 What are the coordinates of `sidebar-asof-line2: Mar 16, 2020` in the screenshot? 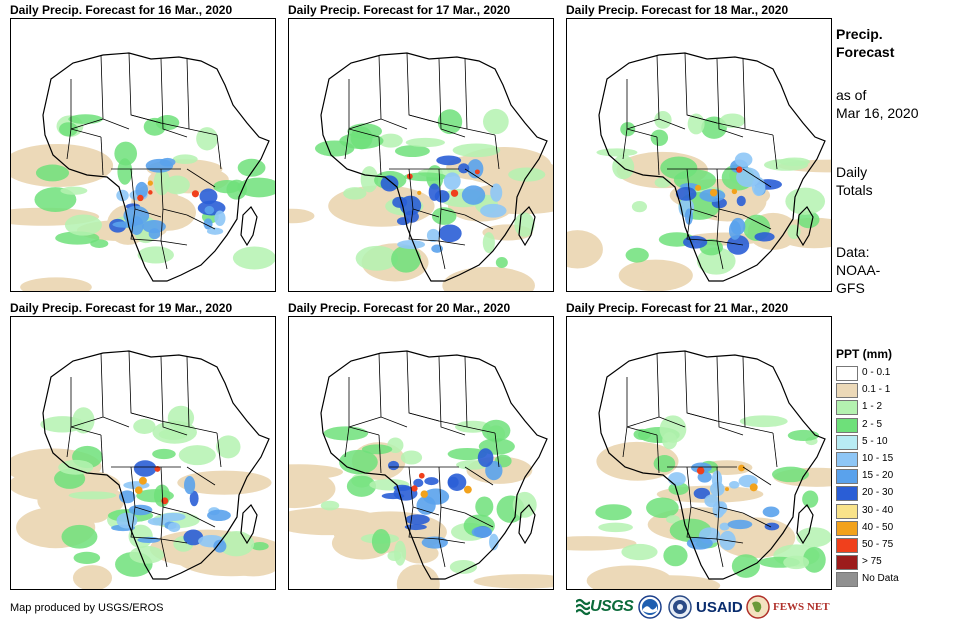 It's located at (877, 113).